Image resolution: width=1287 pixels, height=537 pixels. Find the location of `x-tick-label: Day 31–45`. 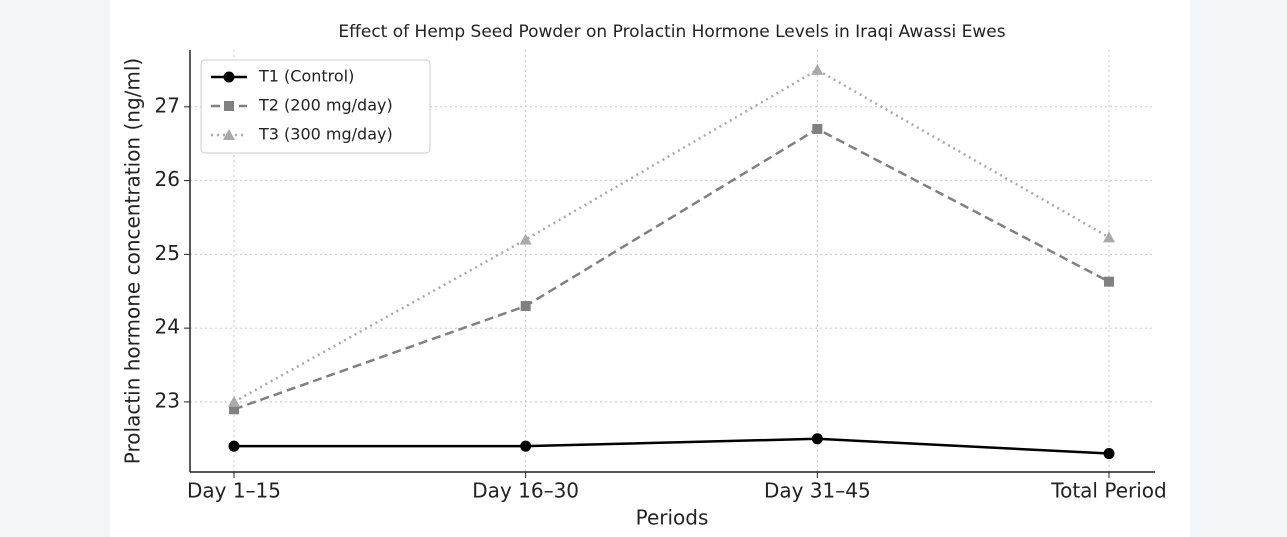

x-tick-label: Day 31–45 is located at coordinates (817, 491).